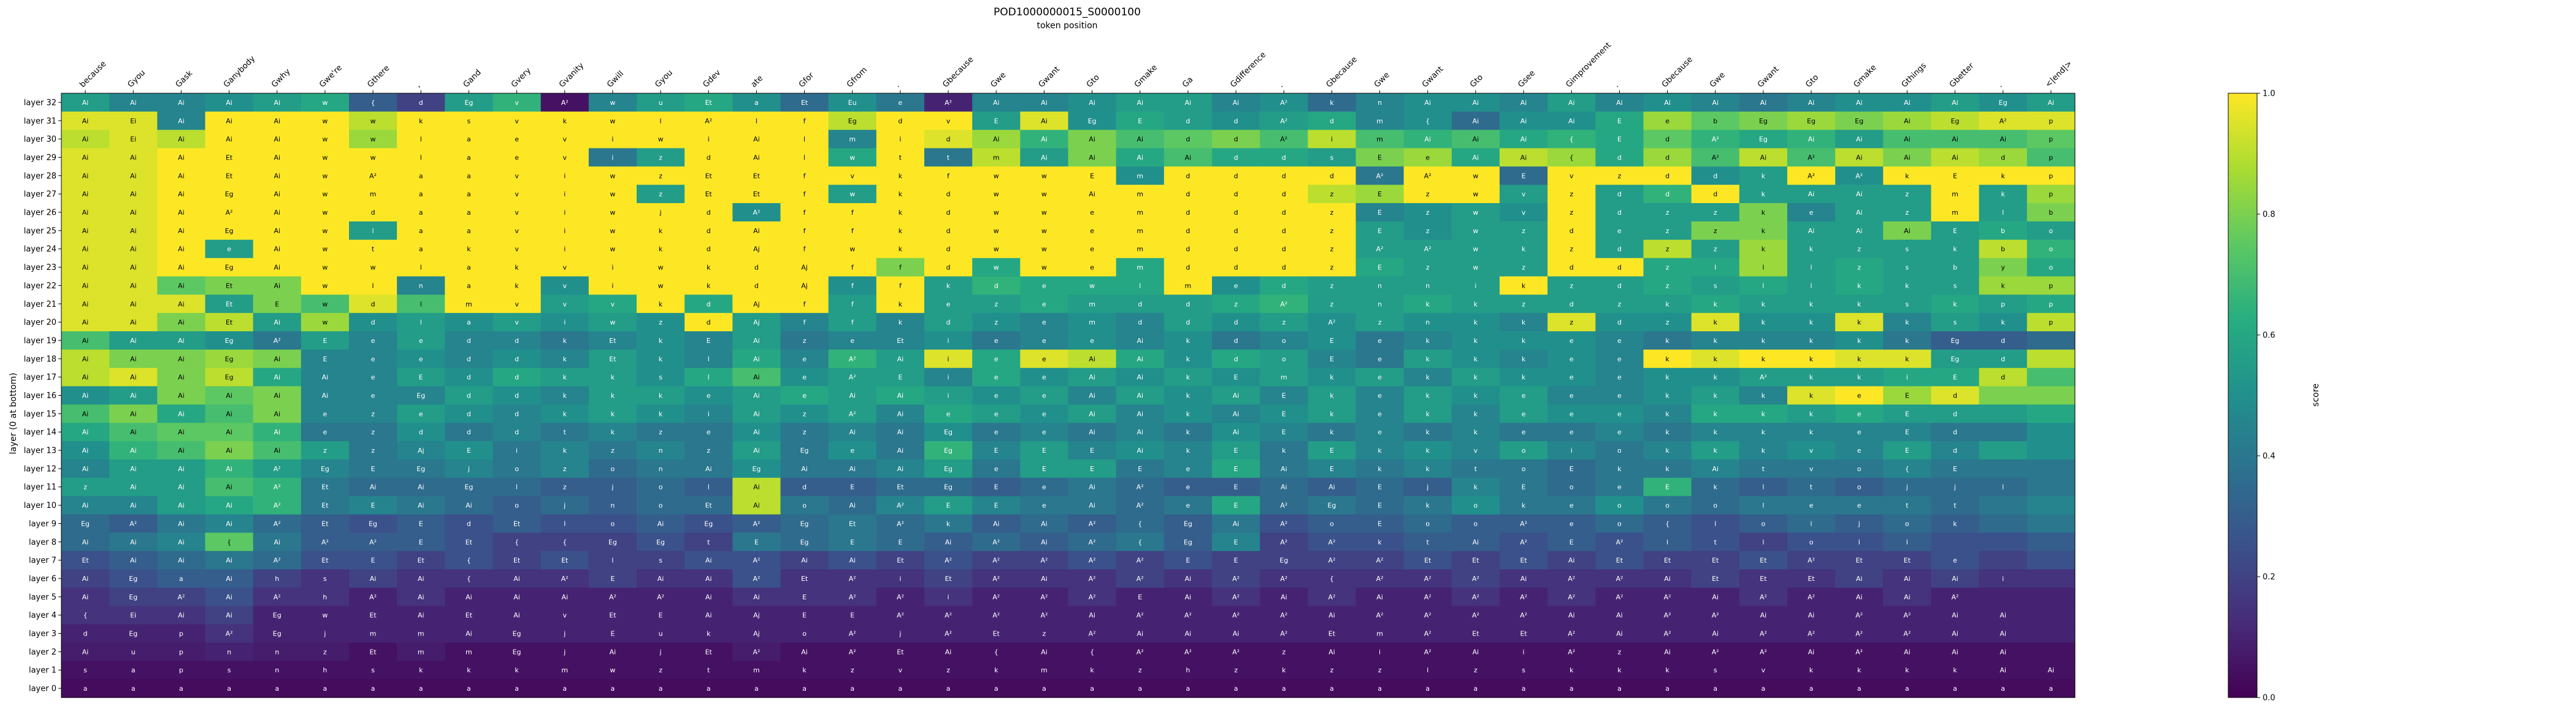 This screenshot has width=2576, height=711. Describe the element at coordinates (229, 652) in the screenshot. I see `cell-label: n` at that location.